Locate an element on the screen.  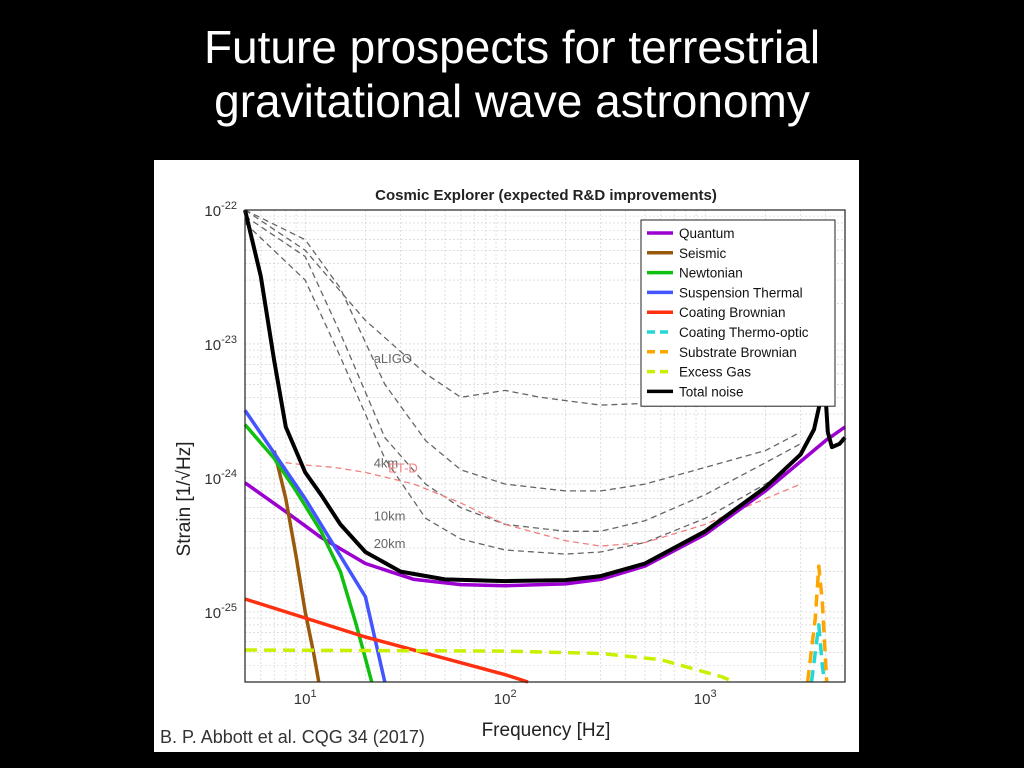
legend-label-coating-thermo-optic: Coating Thermo-optic is located at coordinates (744, 332).